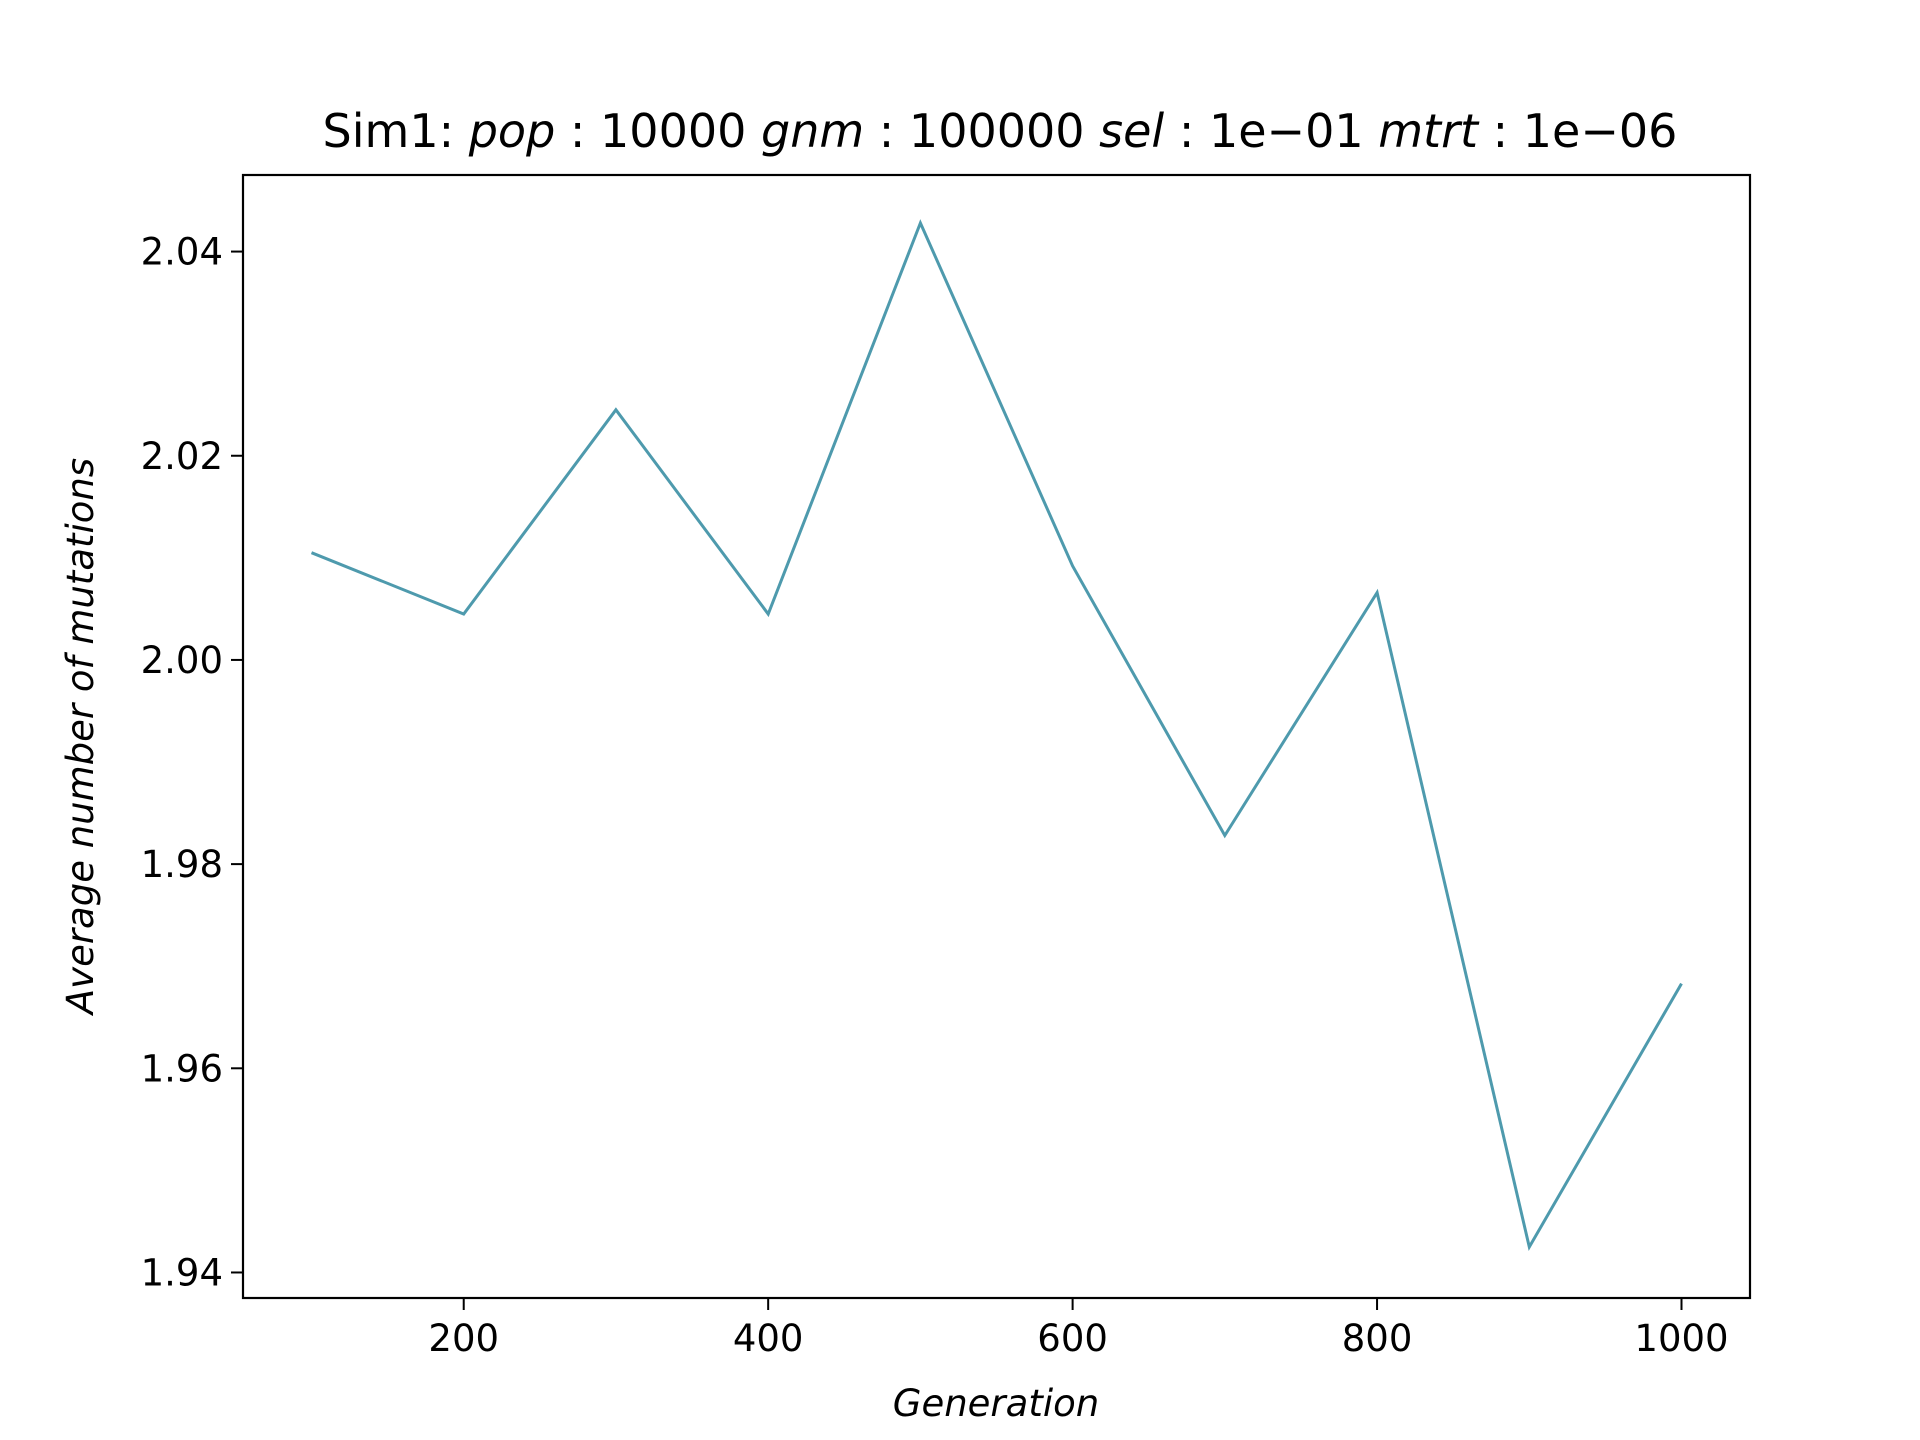 The height and width of the screenshot is (1440, 1920). Describe the element at coordinates (673, 131) in the screenshot. I see `title-pop-value: 10000` at that location.